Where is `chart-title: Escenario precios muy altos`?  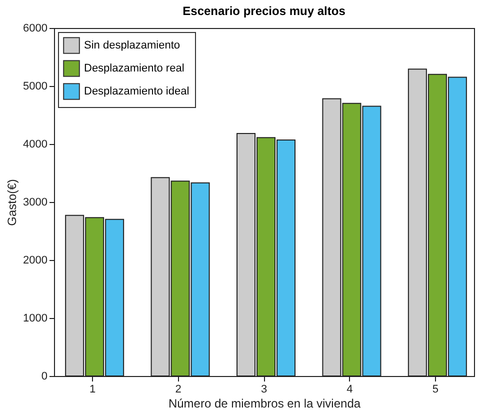
chart-title: Escenario precios muy altos is located at coordinates (264, 11).